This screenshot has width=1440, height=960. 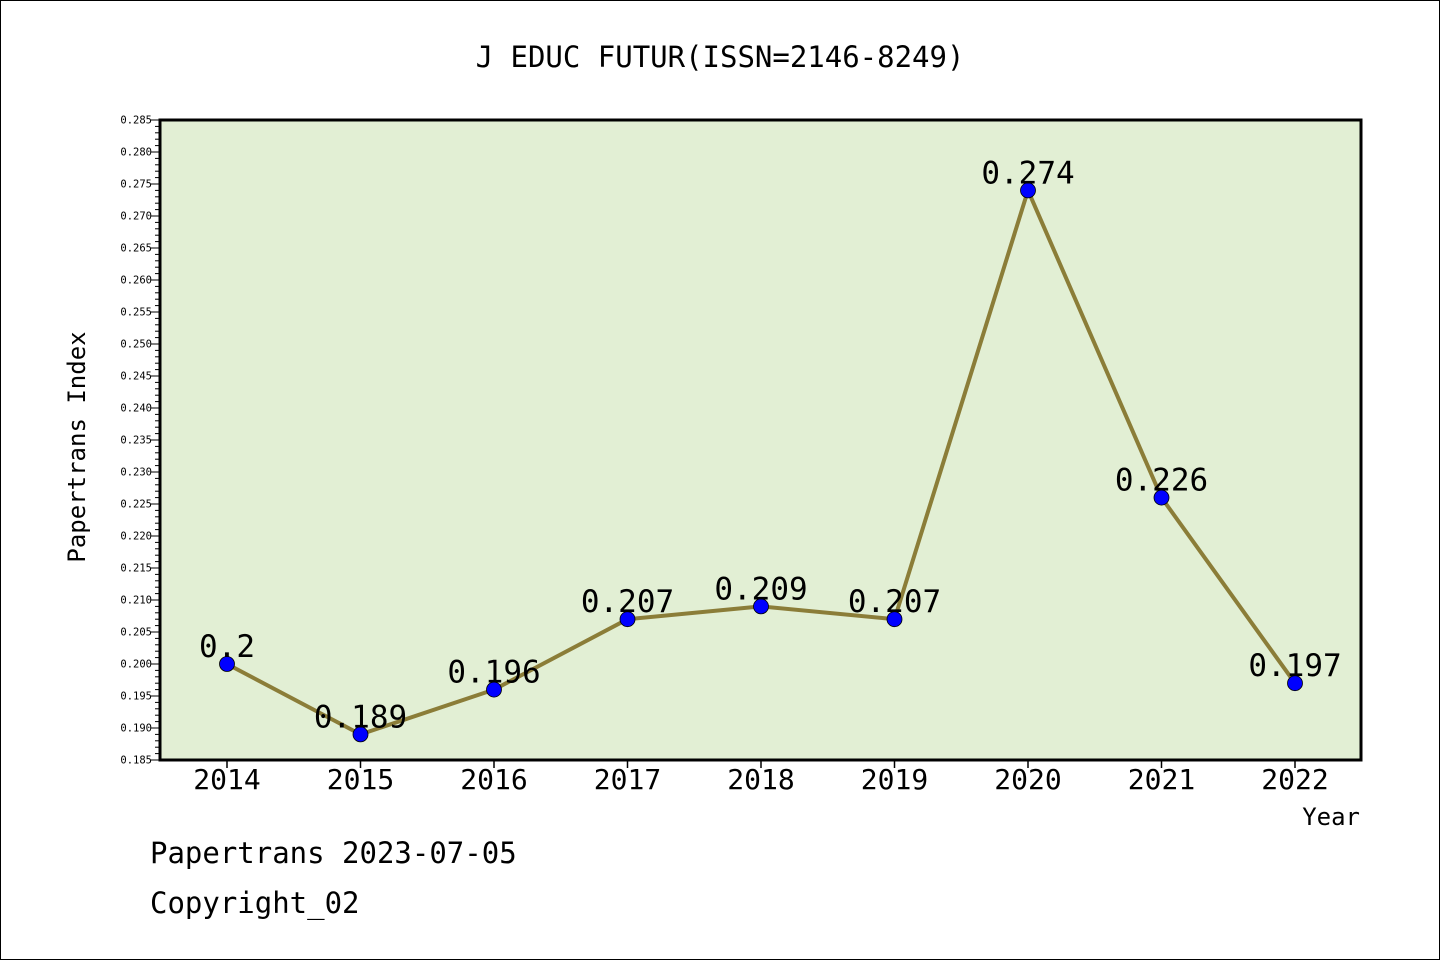 I want to click on x-axis: 2014 2015 2016 2017 2018 2019 2020 2021 2022, so click(x=761, y=778).